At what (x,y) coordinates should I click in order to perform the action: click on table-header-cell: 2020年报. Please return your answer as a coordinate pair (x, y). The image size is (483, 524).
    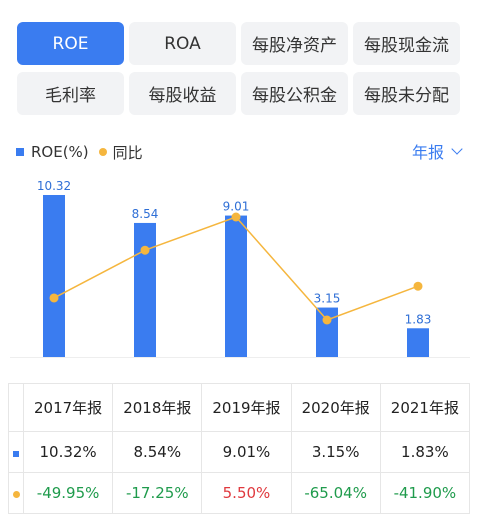
    Looking at the image, I should click on (335, 407).